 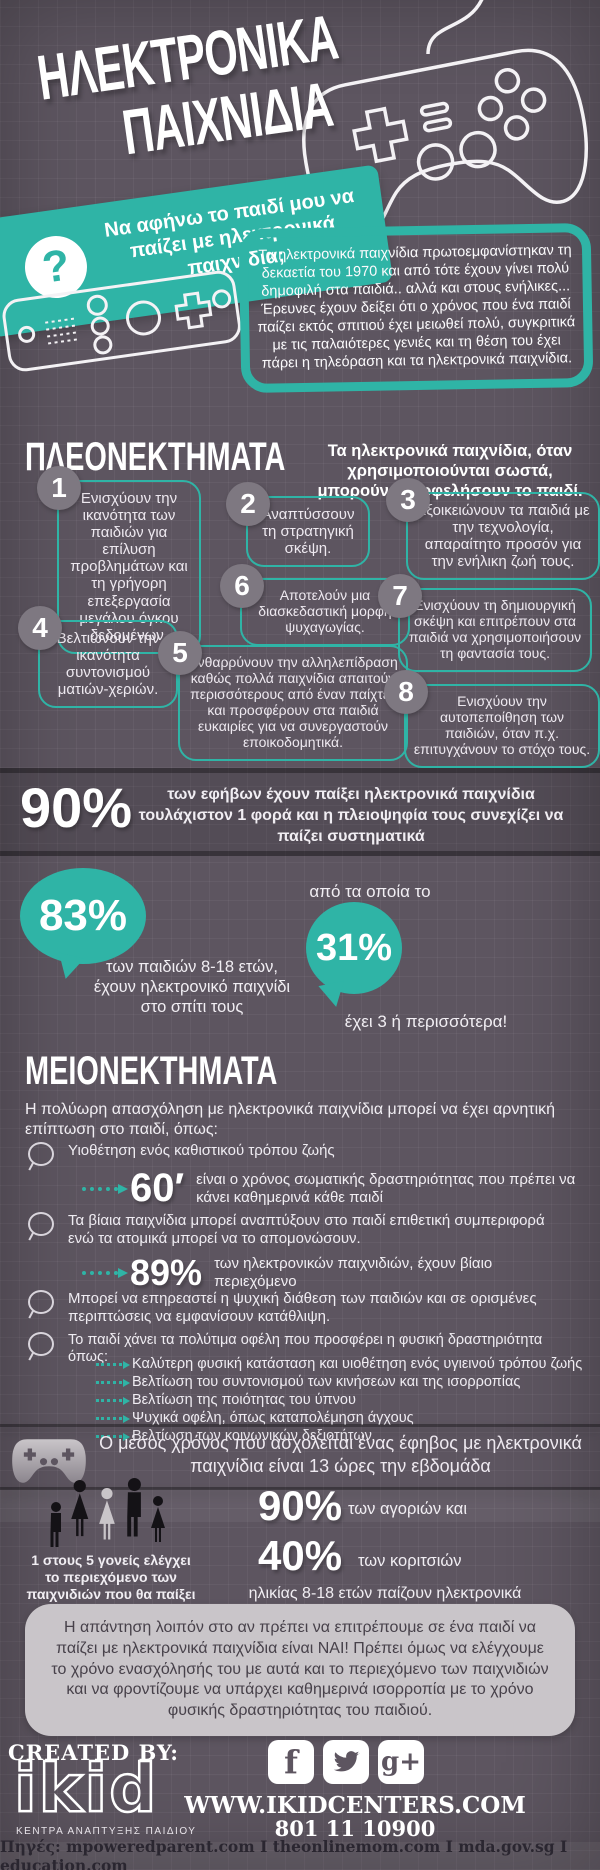 I want to click on bubble-31-caption: έχει 3 ή περισσότερα!, so click(x=426, y=1021).